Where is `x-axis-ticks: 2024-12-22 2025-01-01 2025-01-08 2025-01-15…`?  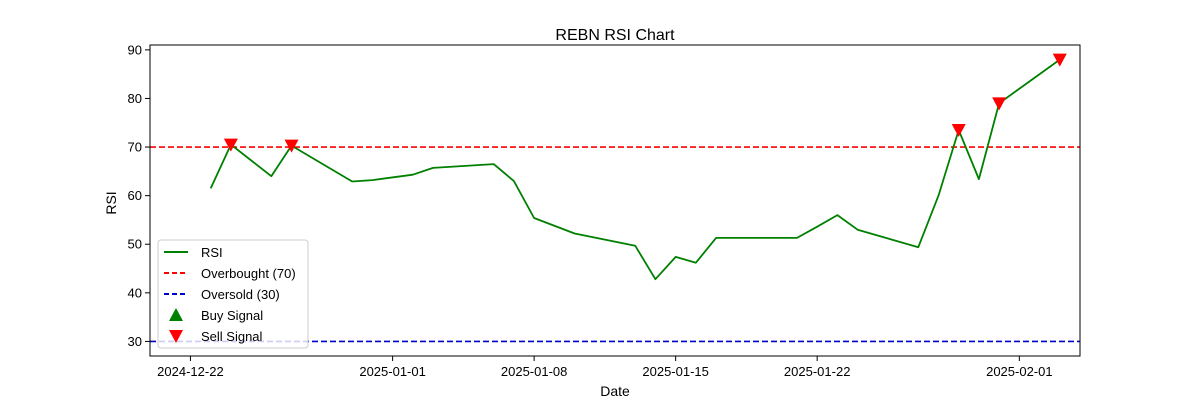
x-axis-ticks: 2024-12-22 2025-01-01 2025-01-08 2025-01-15… is located at coordinates (605, 367).